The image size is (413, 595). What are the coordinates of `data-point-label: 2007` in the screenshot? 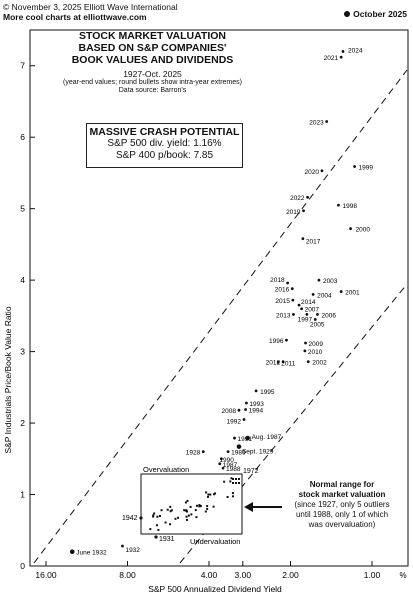 It's located at (312, 310).